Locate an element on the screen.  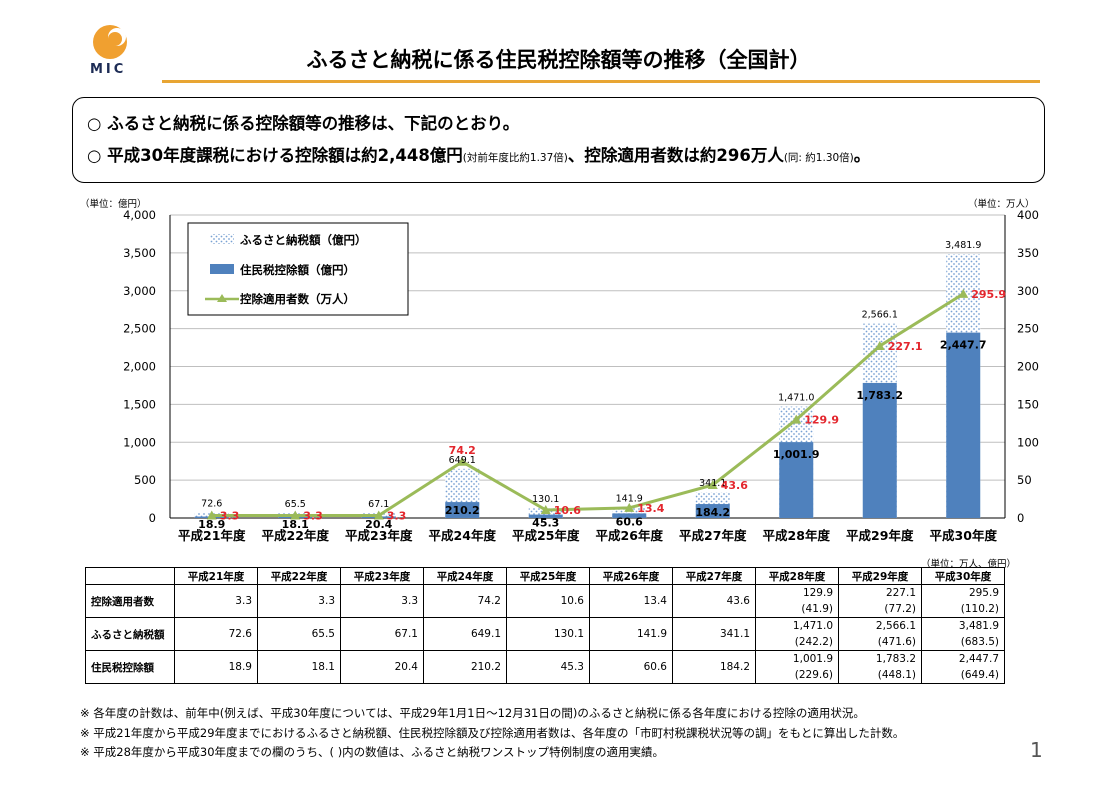
right-tick-label: 350 is located at coordinates (1028, 253).